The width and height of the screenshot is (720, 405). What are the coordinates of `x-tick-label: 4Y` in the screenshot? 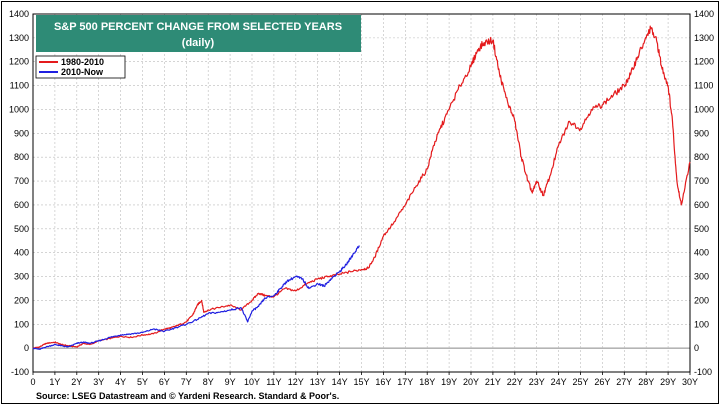 It's located at (120, 382).